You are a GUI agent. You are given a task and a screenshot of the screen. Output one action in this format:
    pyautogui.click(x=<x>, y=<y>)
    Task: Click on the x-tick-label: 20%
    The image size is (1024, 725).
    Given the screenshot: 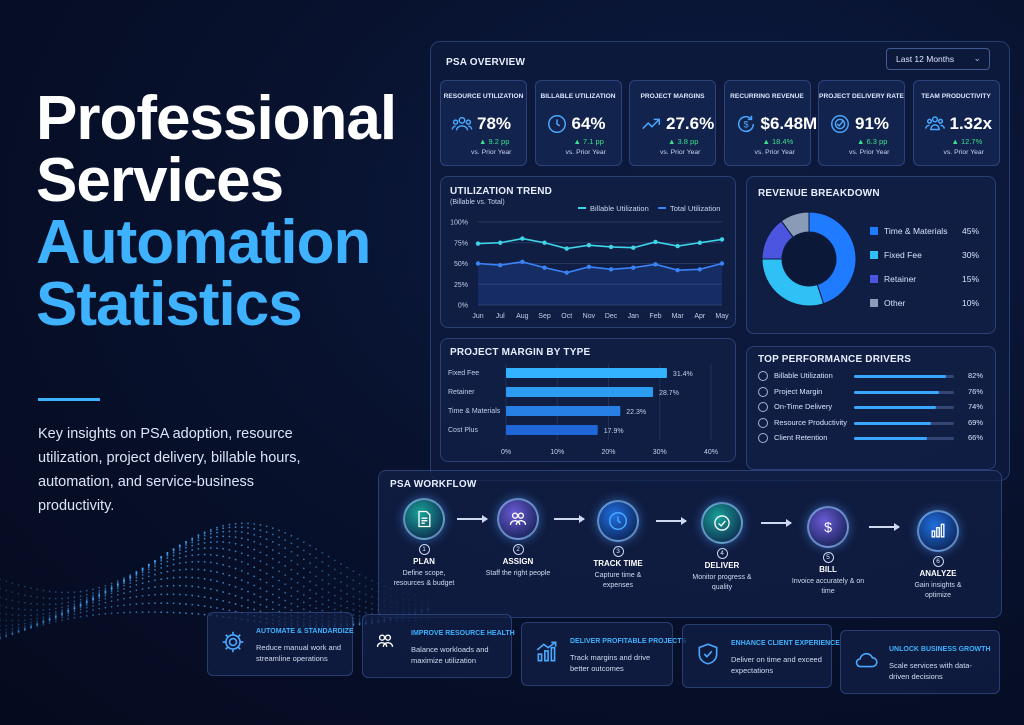 What is the action you would take?
    pyautogui.click(x=608, y=452)
    